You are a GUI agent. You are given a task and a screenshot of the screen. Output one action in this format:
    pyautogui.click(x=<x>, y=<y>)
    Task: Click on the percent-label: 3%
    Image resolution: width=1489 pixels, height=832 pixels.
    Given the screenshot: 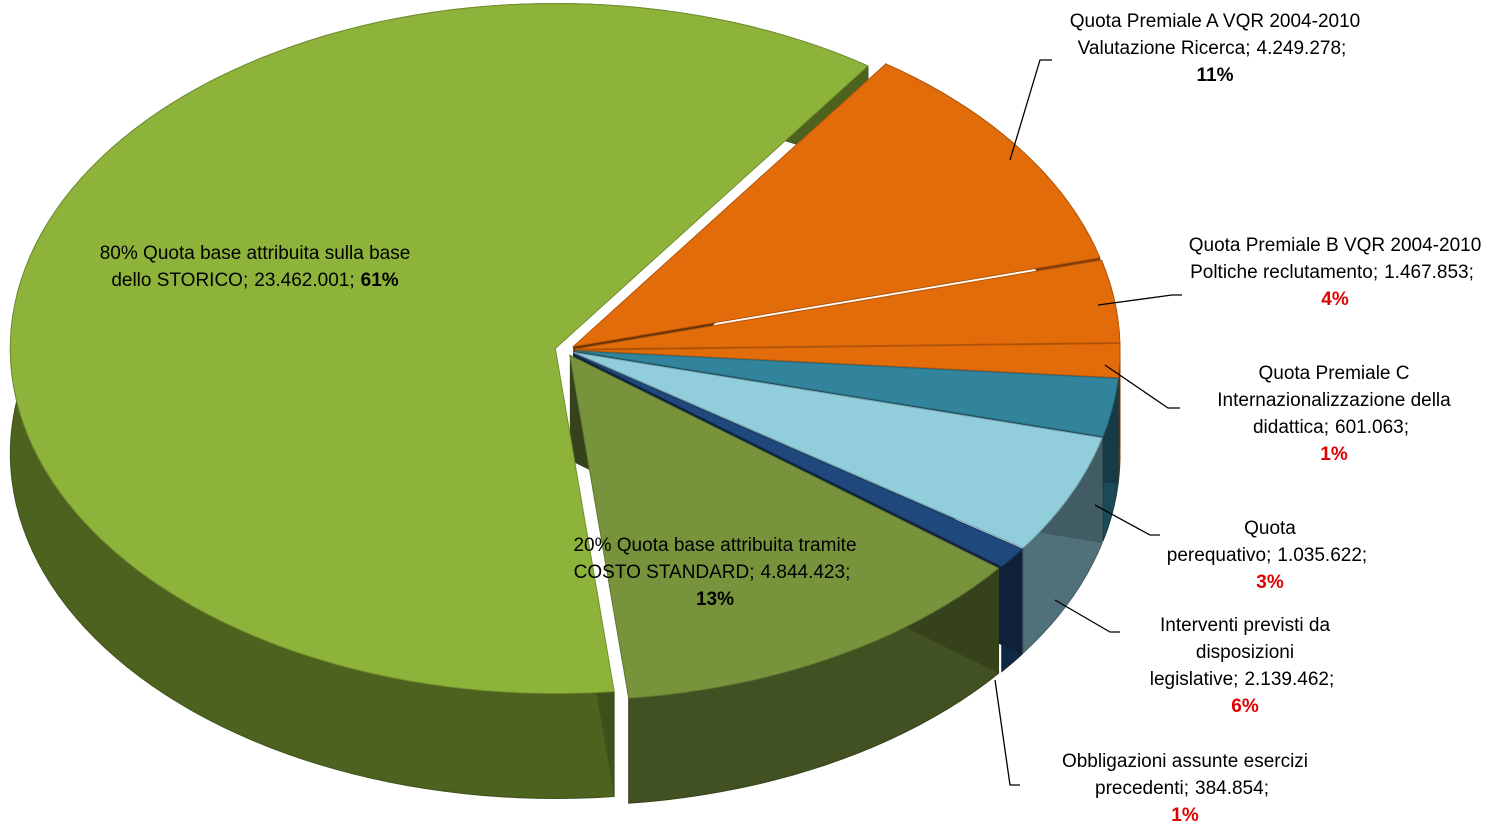 What is the action you would take?
    pyautogui.click(x=1270, y=582)
    